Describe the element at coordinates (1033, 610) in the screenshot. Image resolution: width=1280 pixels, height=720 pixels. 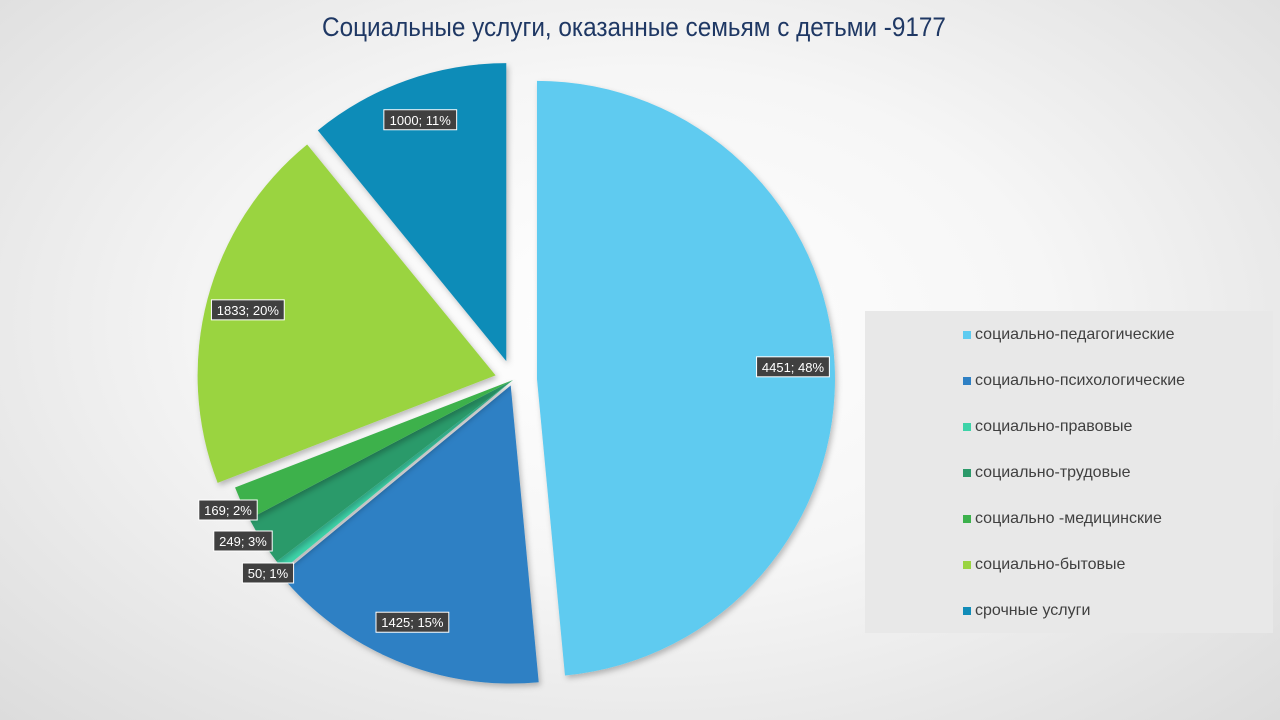
I see `legend-label: срочные услуги` at that location.